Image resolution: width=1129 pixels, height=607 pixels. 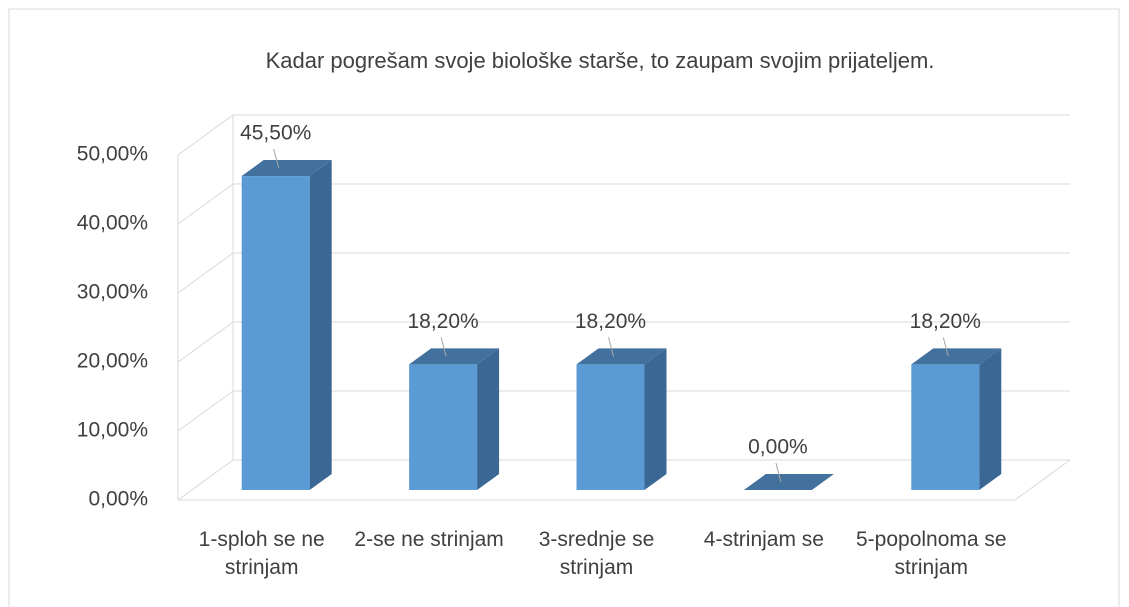 I want to click on x-tick-label: 1-sploh se ne strinjam, so click(x=261, y=553).